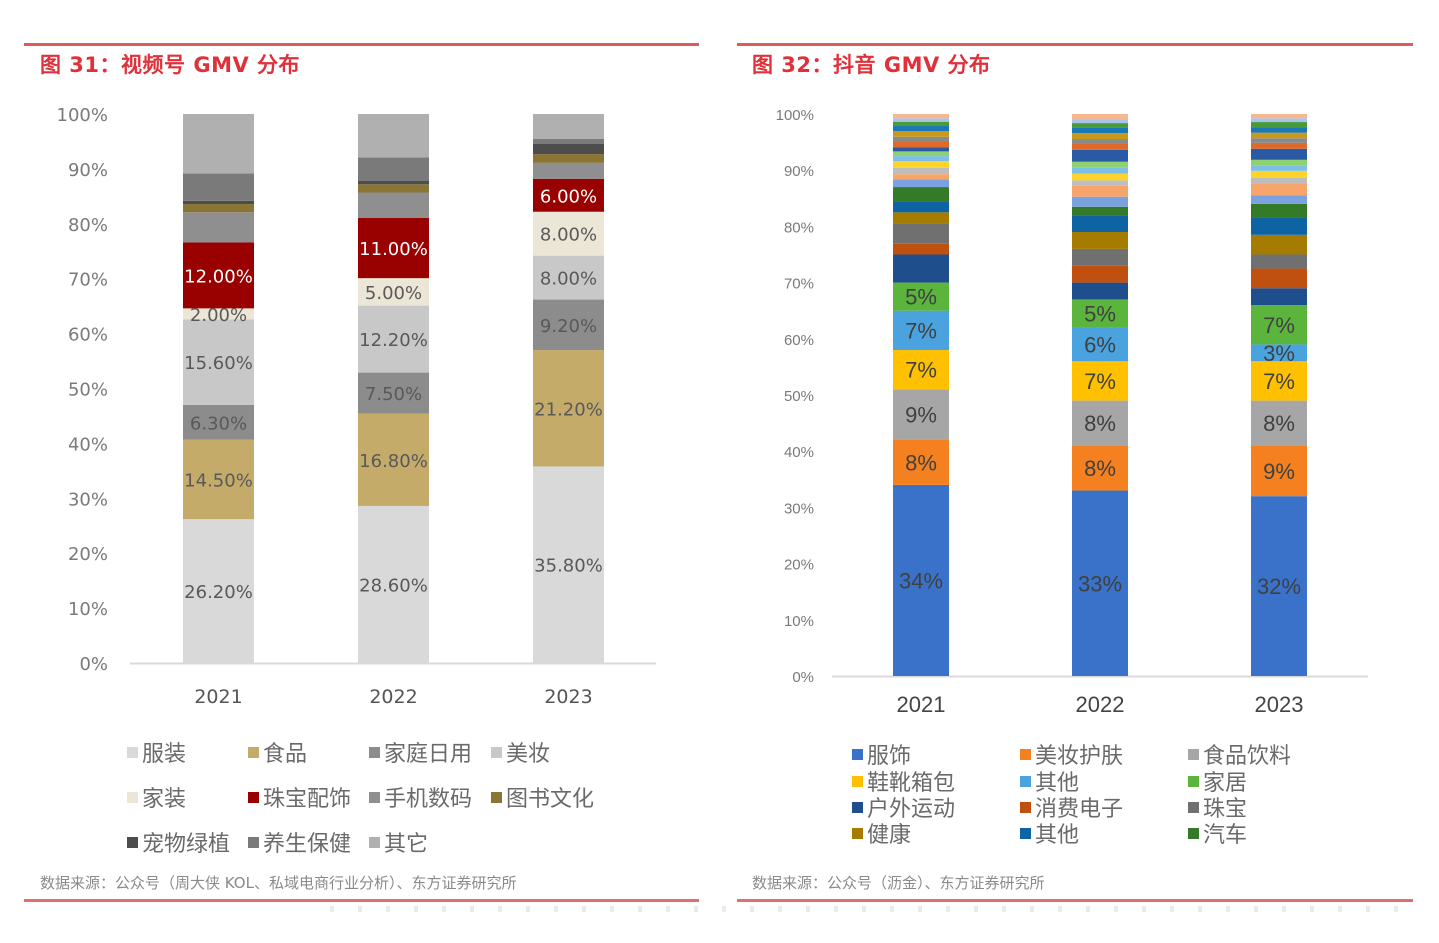 Image resolution: width=1439 pixels, height=943 pixels. I want to click on legend-item: 其他, so click(1049, 833).